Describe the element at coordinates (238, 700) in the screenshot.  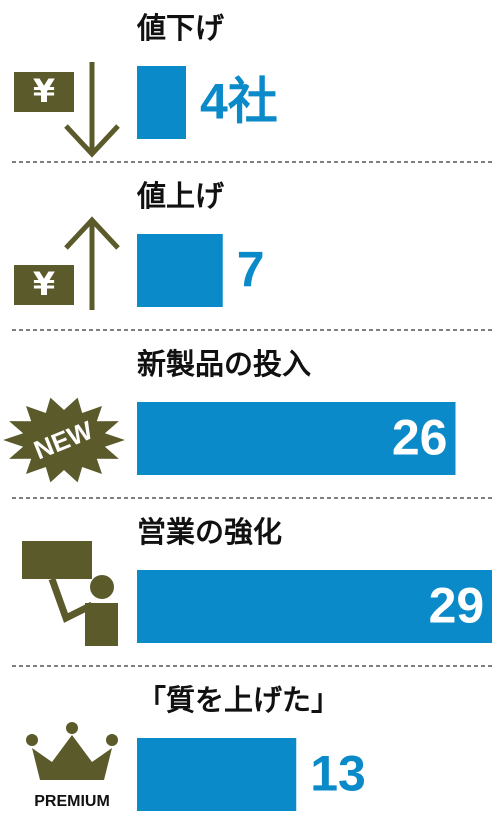
I see `category-label: 「質を上げた」` at that location.